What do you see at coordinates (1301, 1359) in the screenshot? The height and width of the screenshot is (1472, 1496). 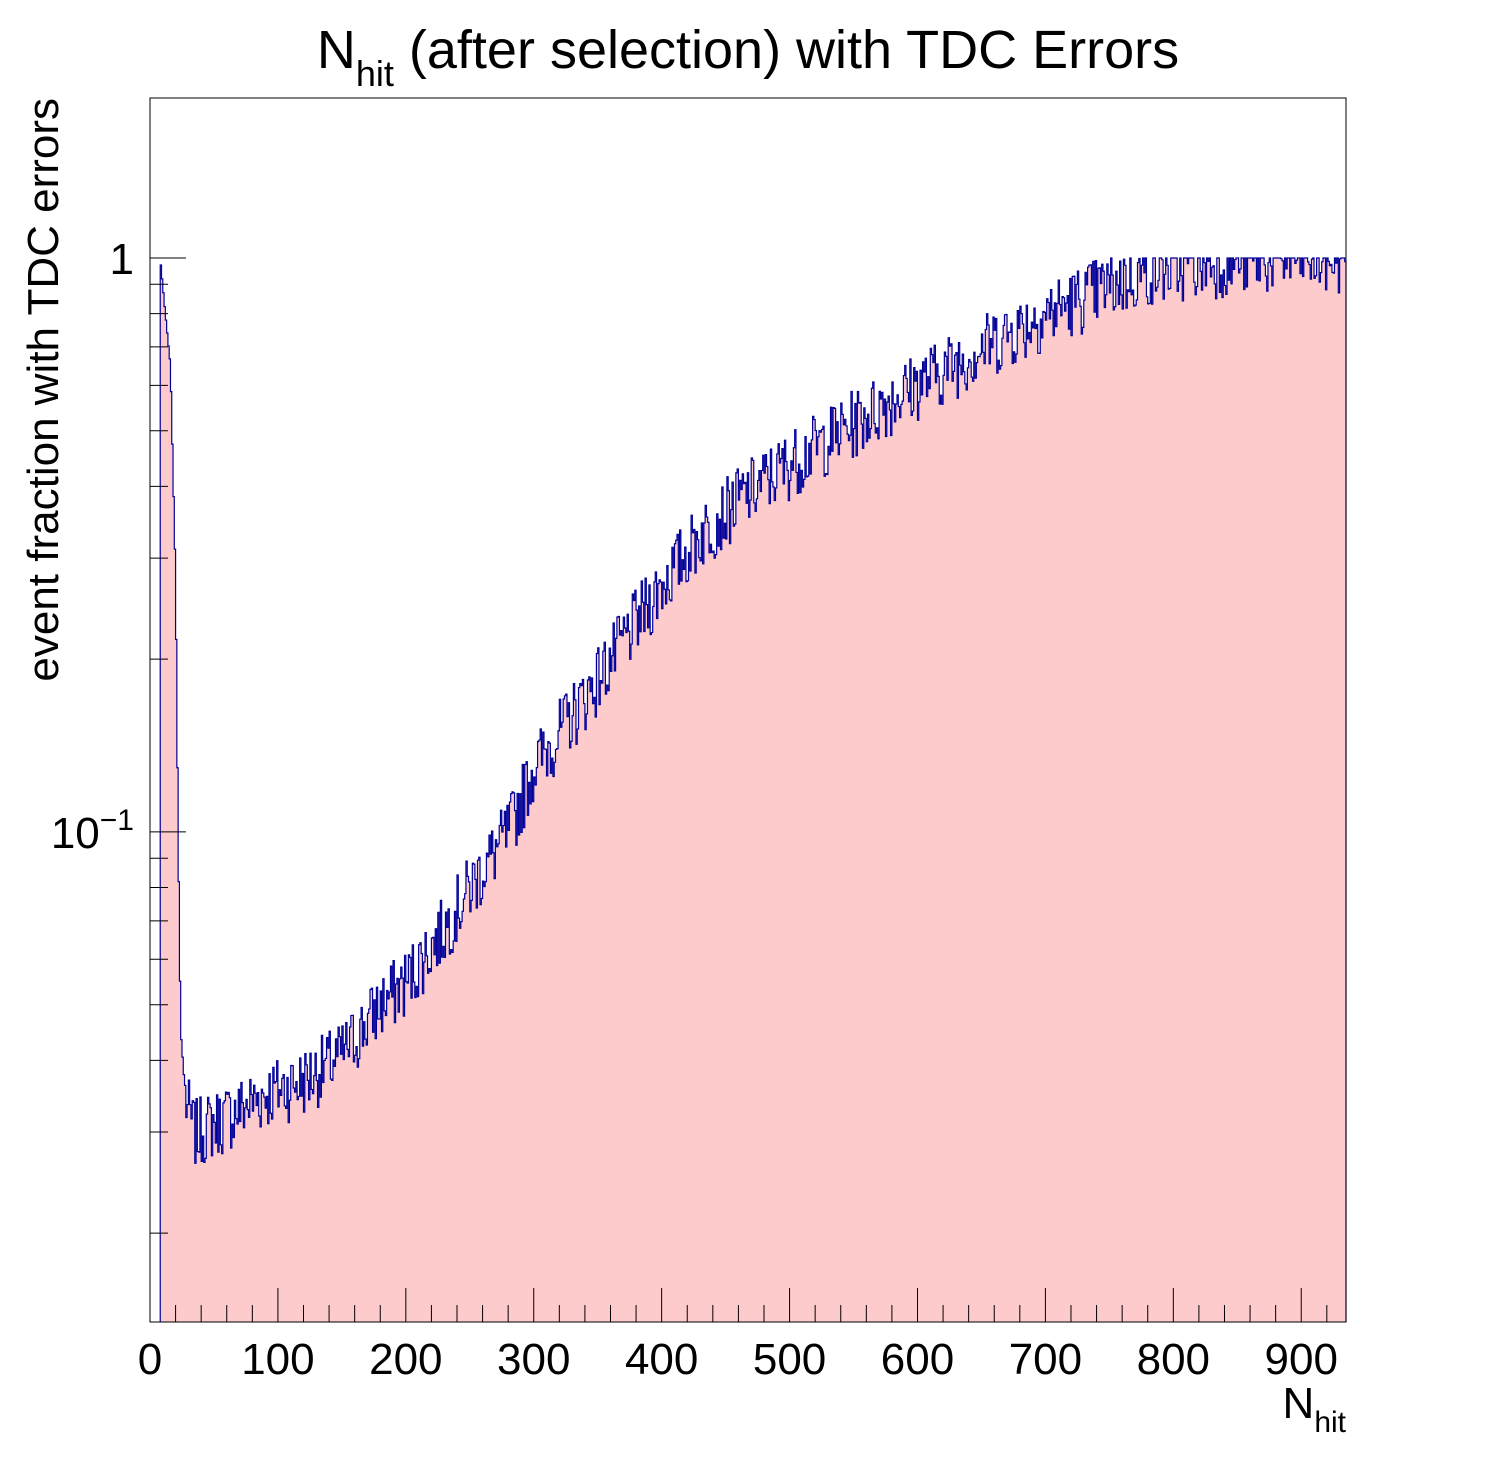 I see `x-tick-label: 900` at bounding box center [1301, 1359].